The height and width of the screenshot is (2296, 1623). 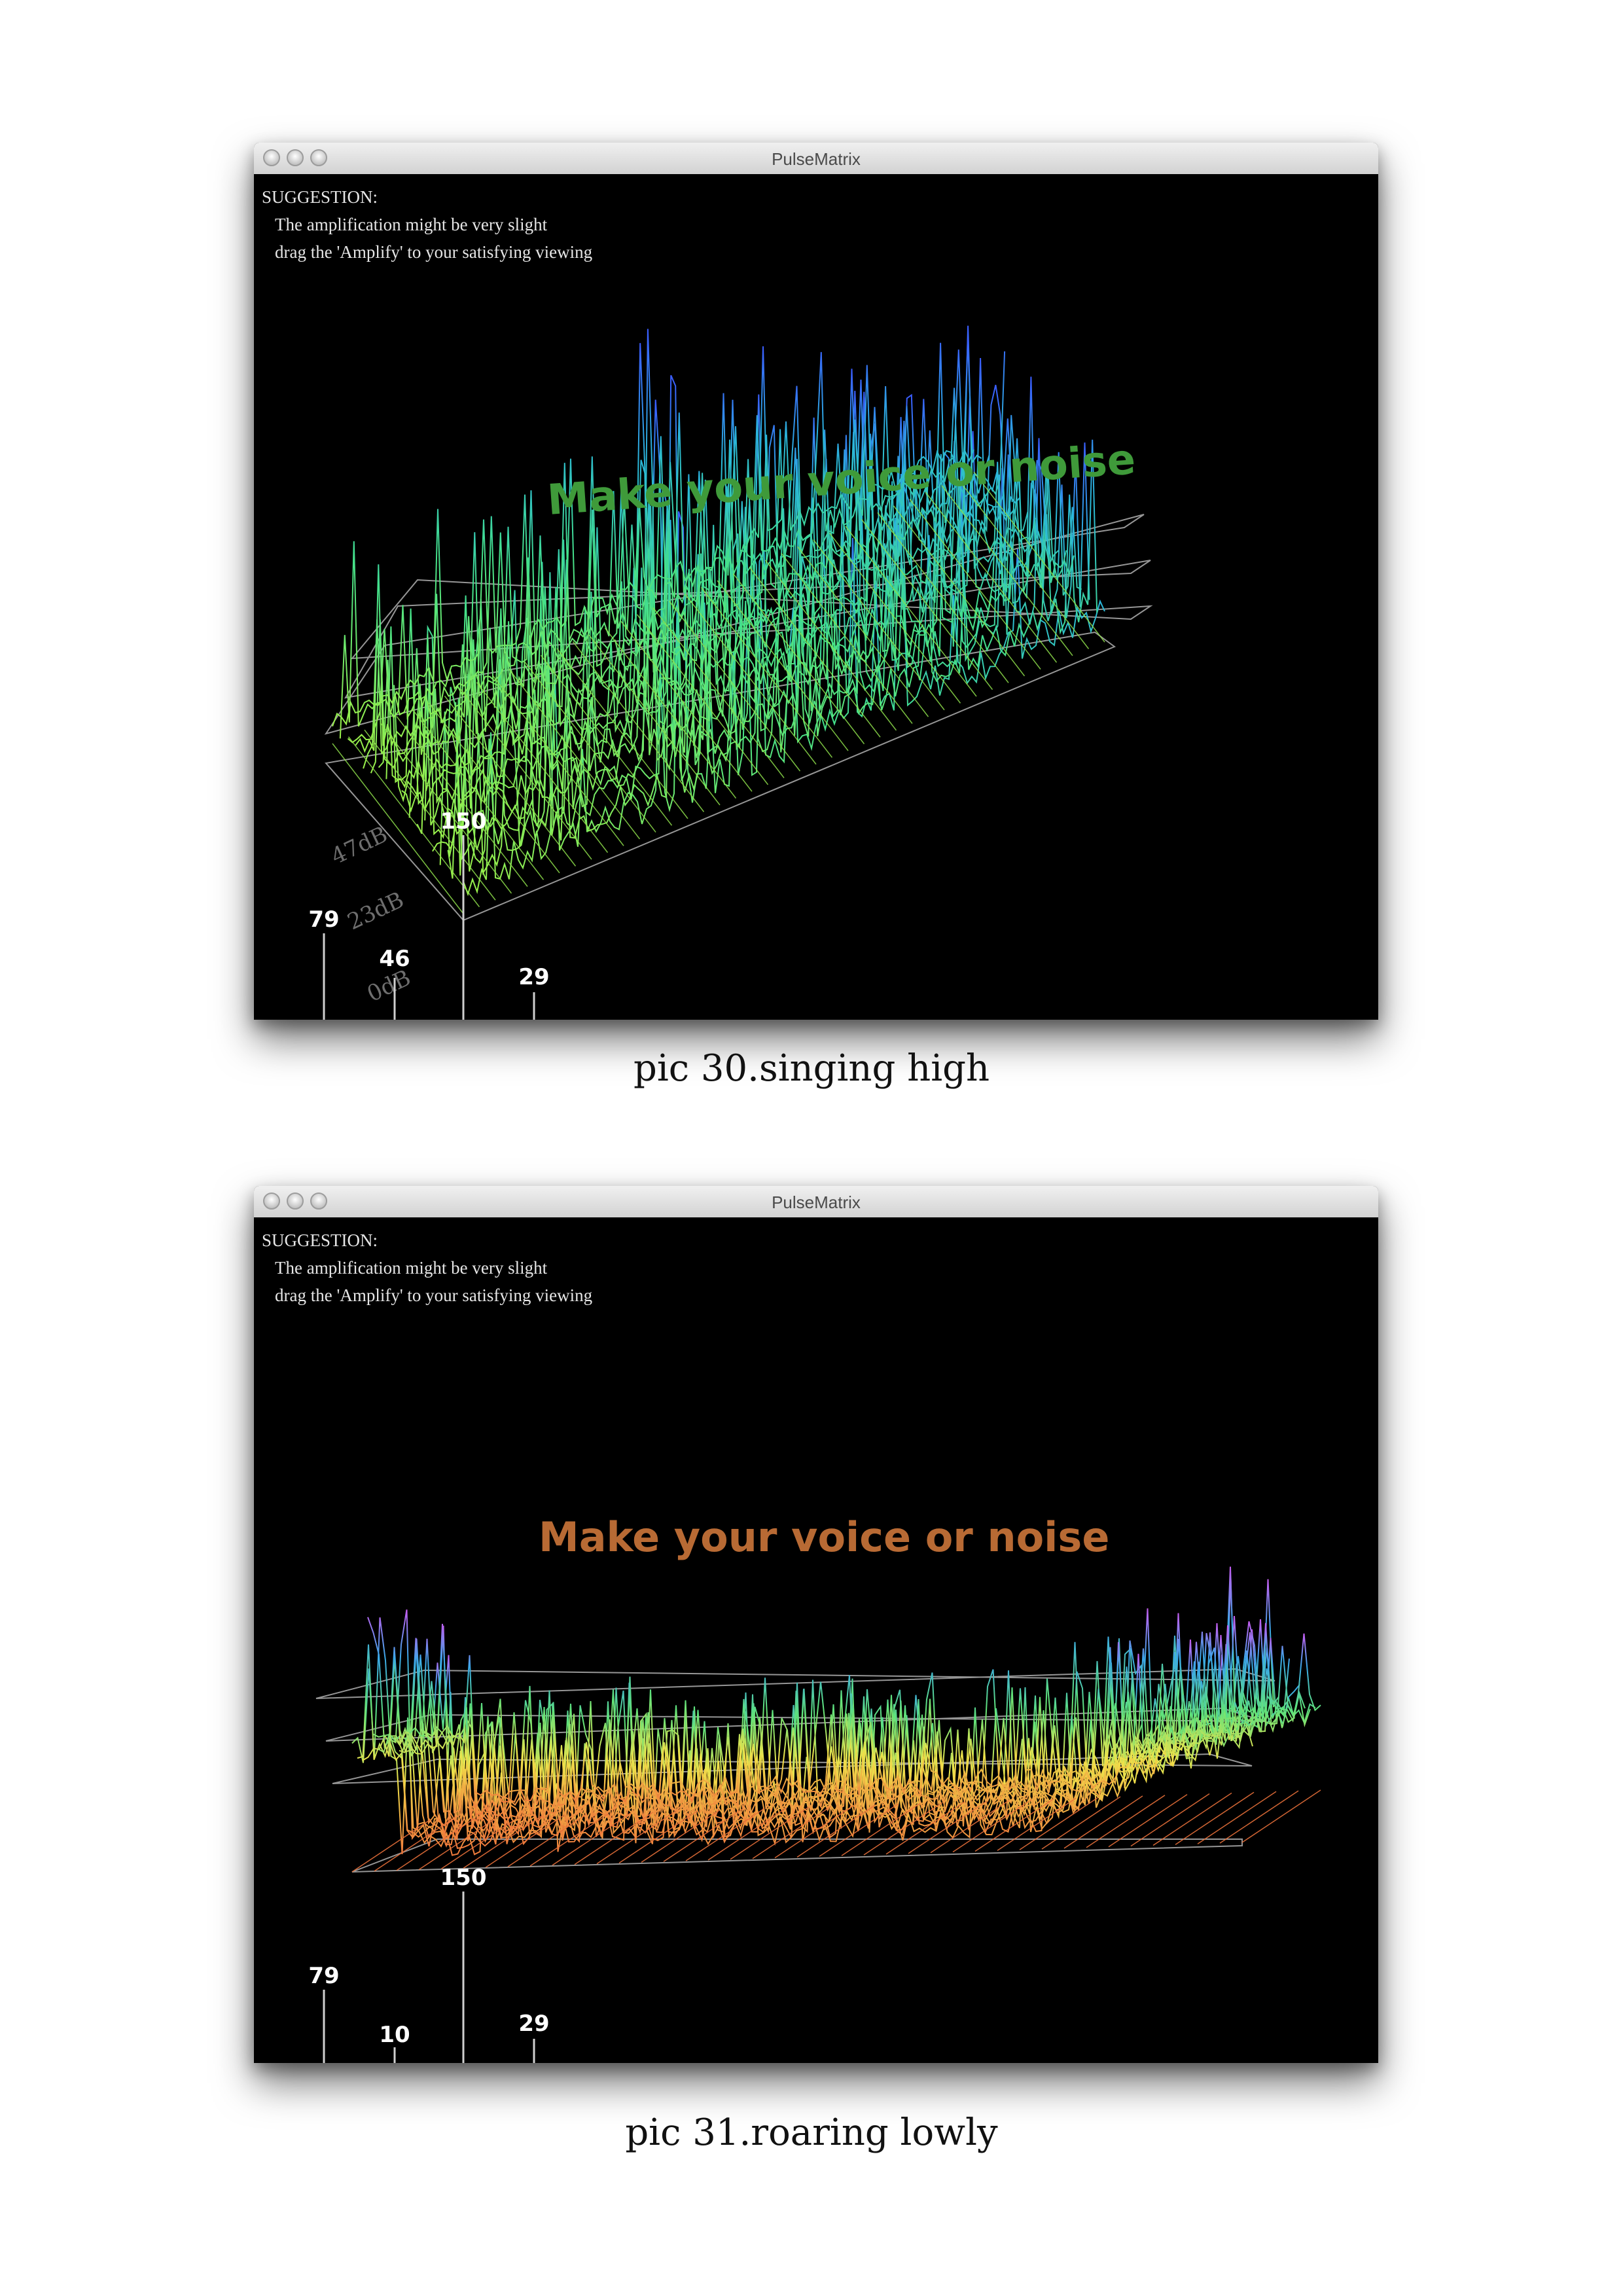 I want to click on title-bar: PulseMatrix, so click(x=816, y=1202).